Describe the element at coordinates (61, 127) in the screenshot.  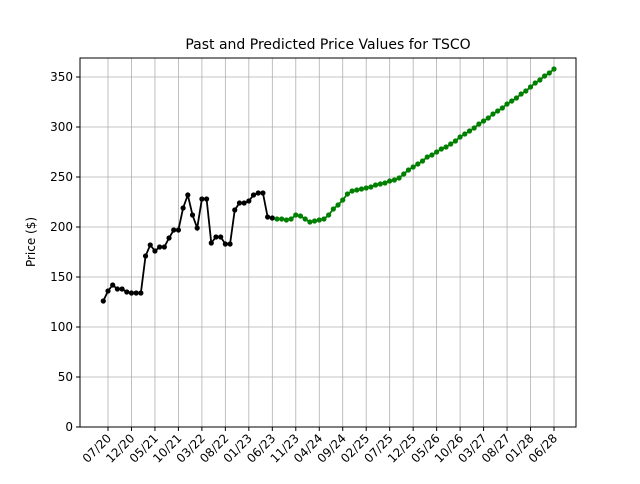
I see `y-tick-label: 300` at that location.